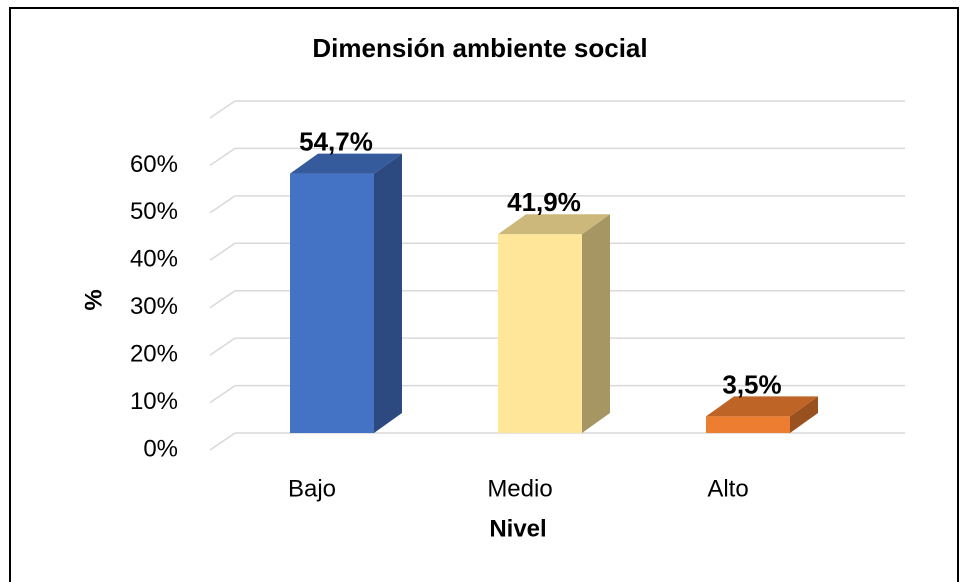 Image resolution: width=960 pixels, height=582 pixels. I want to click on chart-title: Dimensión ambiente social, so click(479, 48).